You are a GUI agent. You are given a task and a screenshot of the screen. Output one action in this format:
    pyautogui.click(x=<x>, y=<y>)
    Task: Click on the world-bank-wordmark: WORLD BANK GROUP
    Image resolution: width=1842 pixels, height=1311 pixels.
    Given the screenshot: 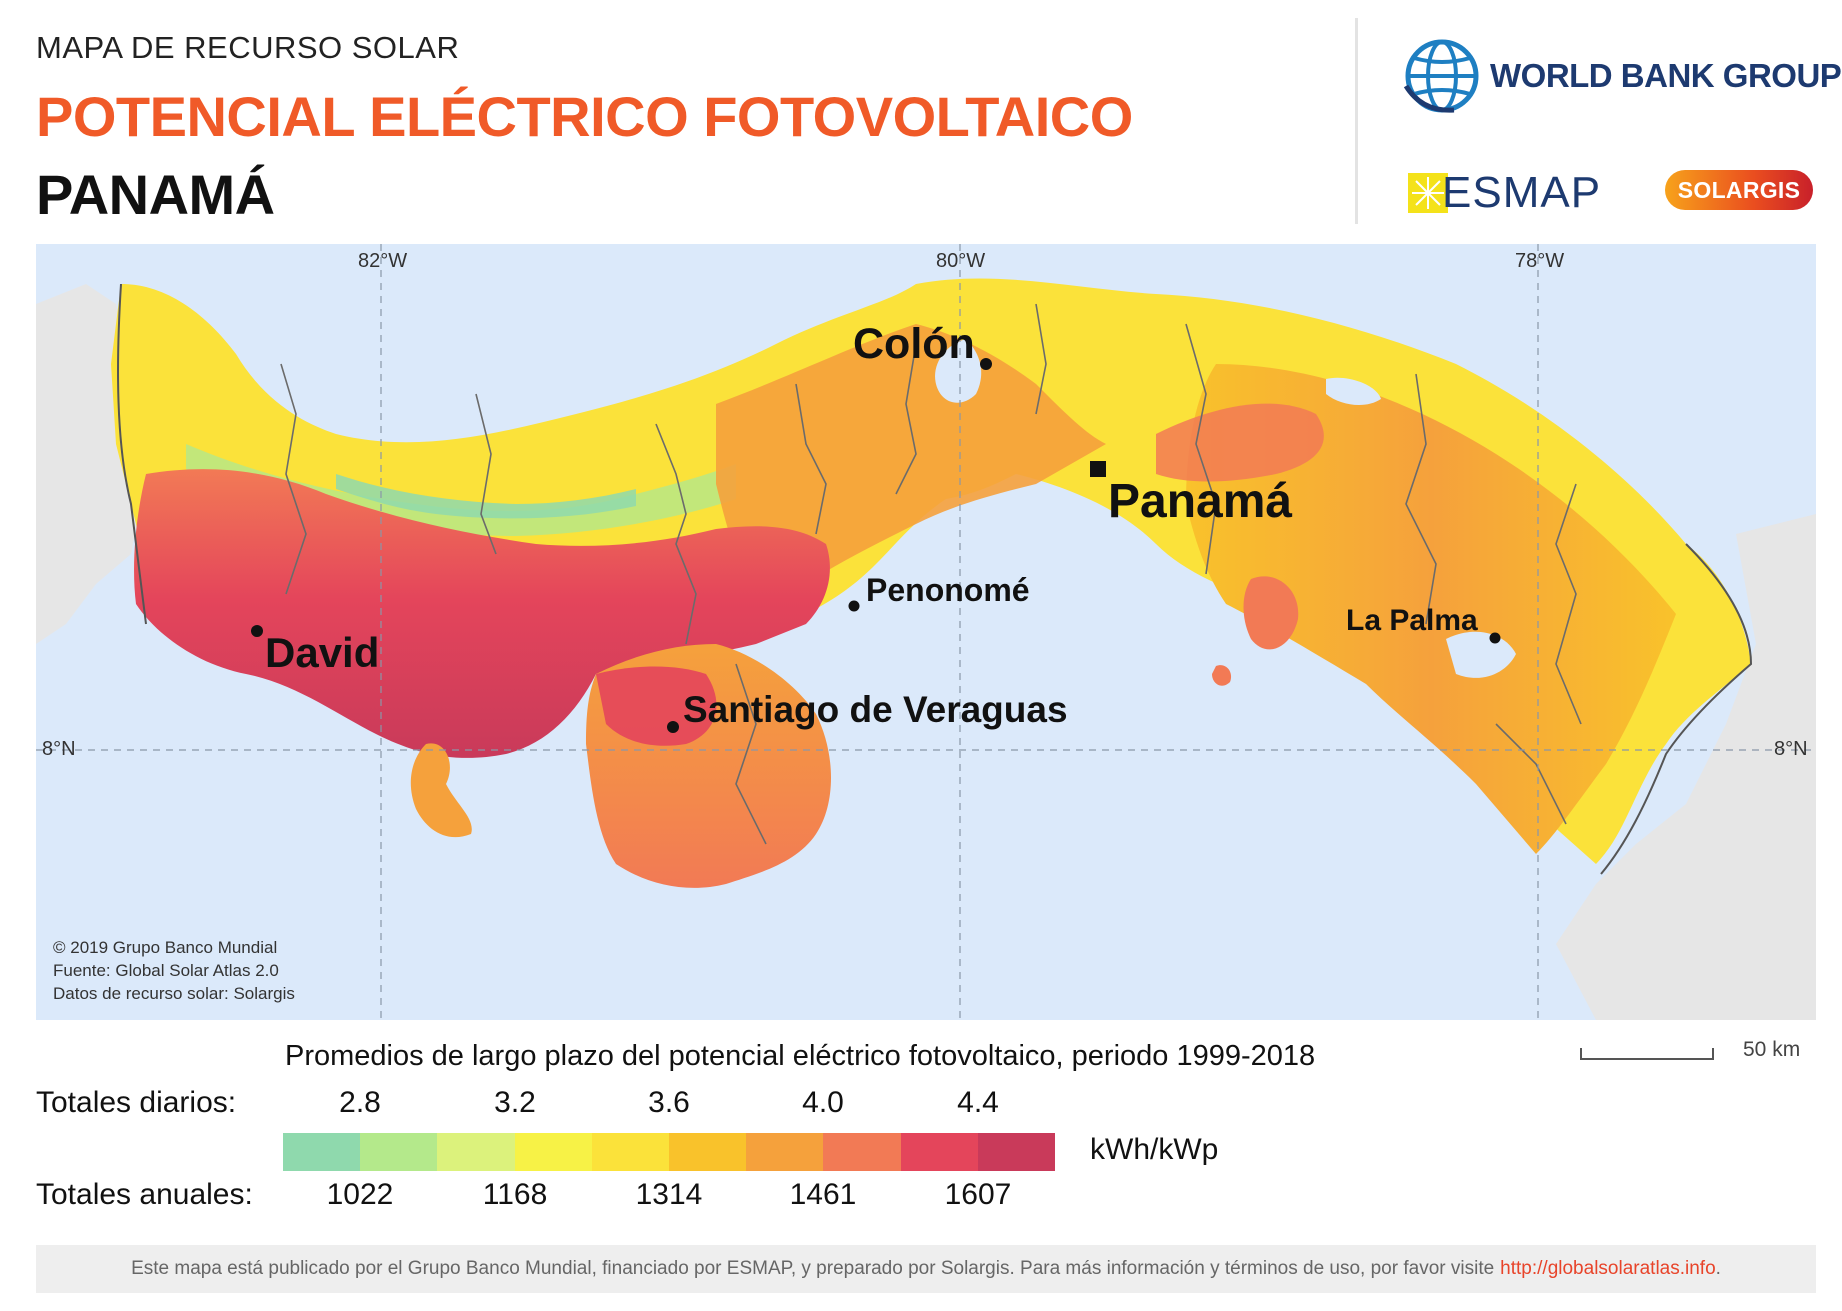 What is the action you would take?
    pyautogui.click(x=1666, y=75)
    